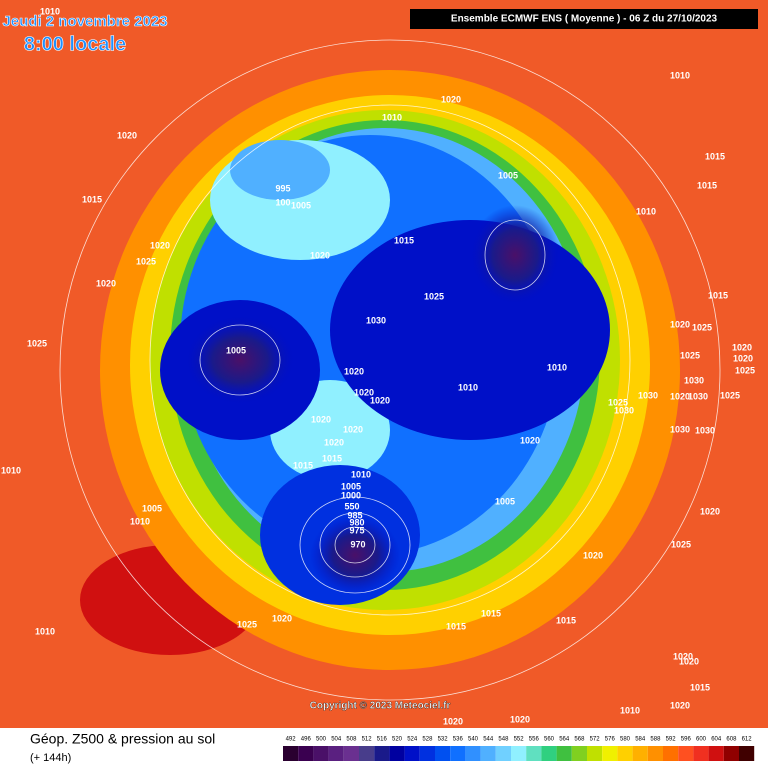 The height and width of the screenshot is (773, 768). I want to click on colorbar-tick-label: 520, so click(397, 740).